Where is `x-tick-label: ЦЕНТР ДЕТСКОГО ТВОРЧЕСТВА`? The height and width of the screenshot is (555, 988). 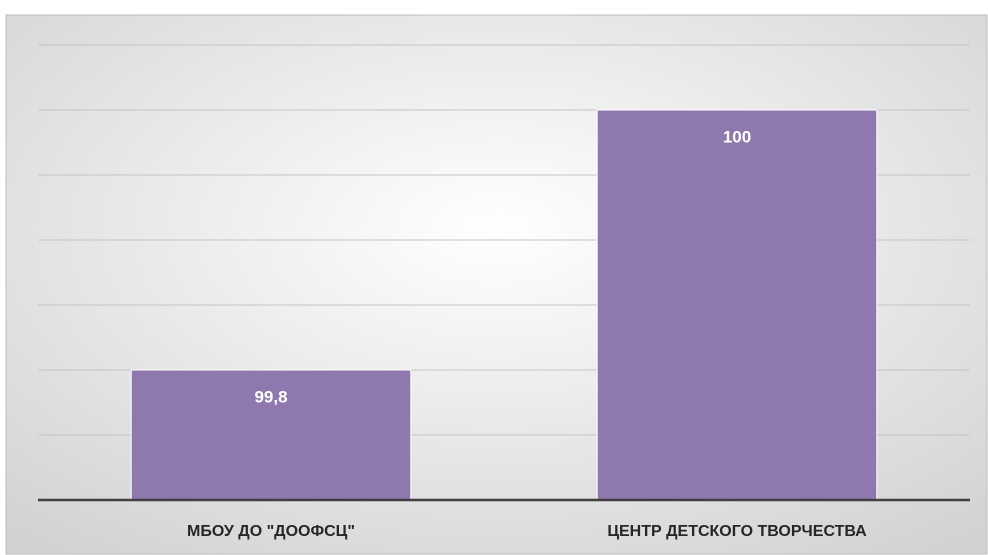 x-tick-label: ЦЕНТР ДЕТСКОГО ТВОРЧЕСТВА is located at coordinates (737, 531).